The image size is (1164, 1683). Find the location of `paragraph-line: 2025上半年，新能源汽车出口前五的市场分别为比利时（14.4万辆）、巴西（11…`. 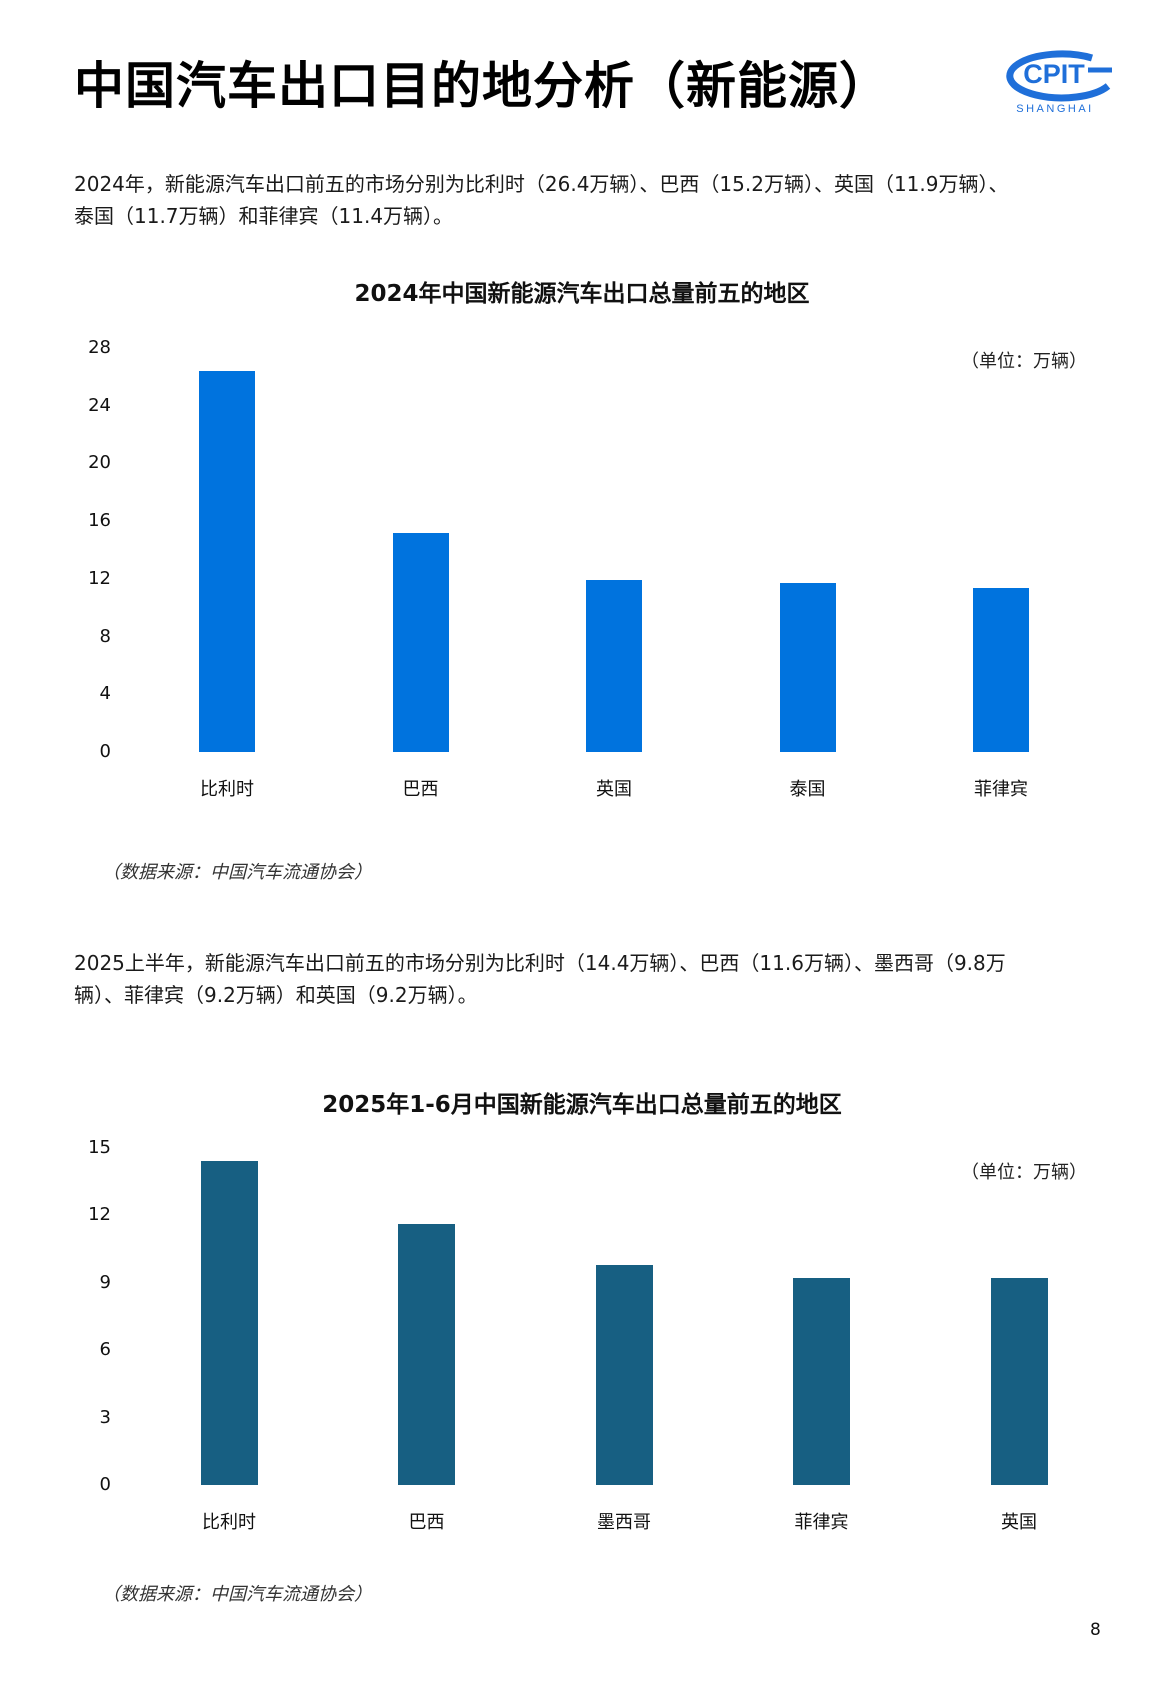

paragraph-line: 2025上半年，新能源汽车出口前五的市场分别为比利时（14.4万辆）、巴西（11… is located at coordinates (540, 963).